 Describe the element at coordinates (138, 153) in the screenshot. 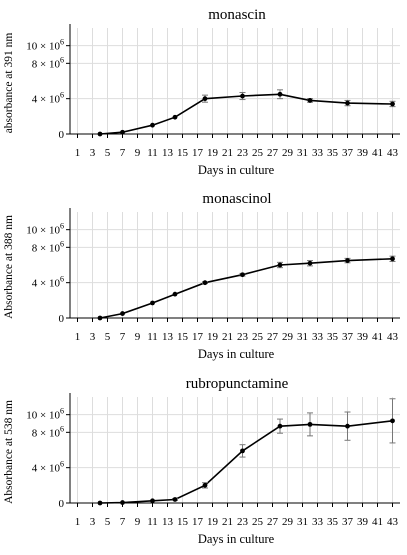

I see `x-tick-label: 9` at that location.